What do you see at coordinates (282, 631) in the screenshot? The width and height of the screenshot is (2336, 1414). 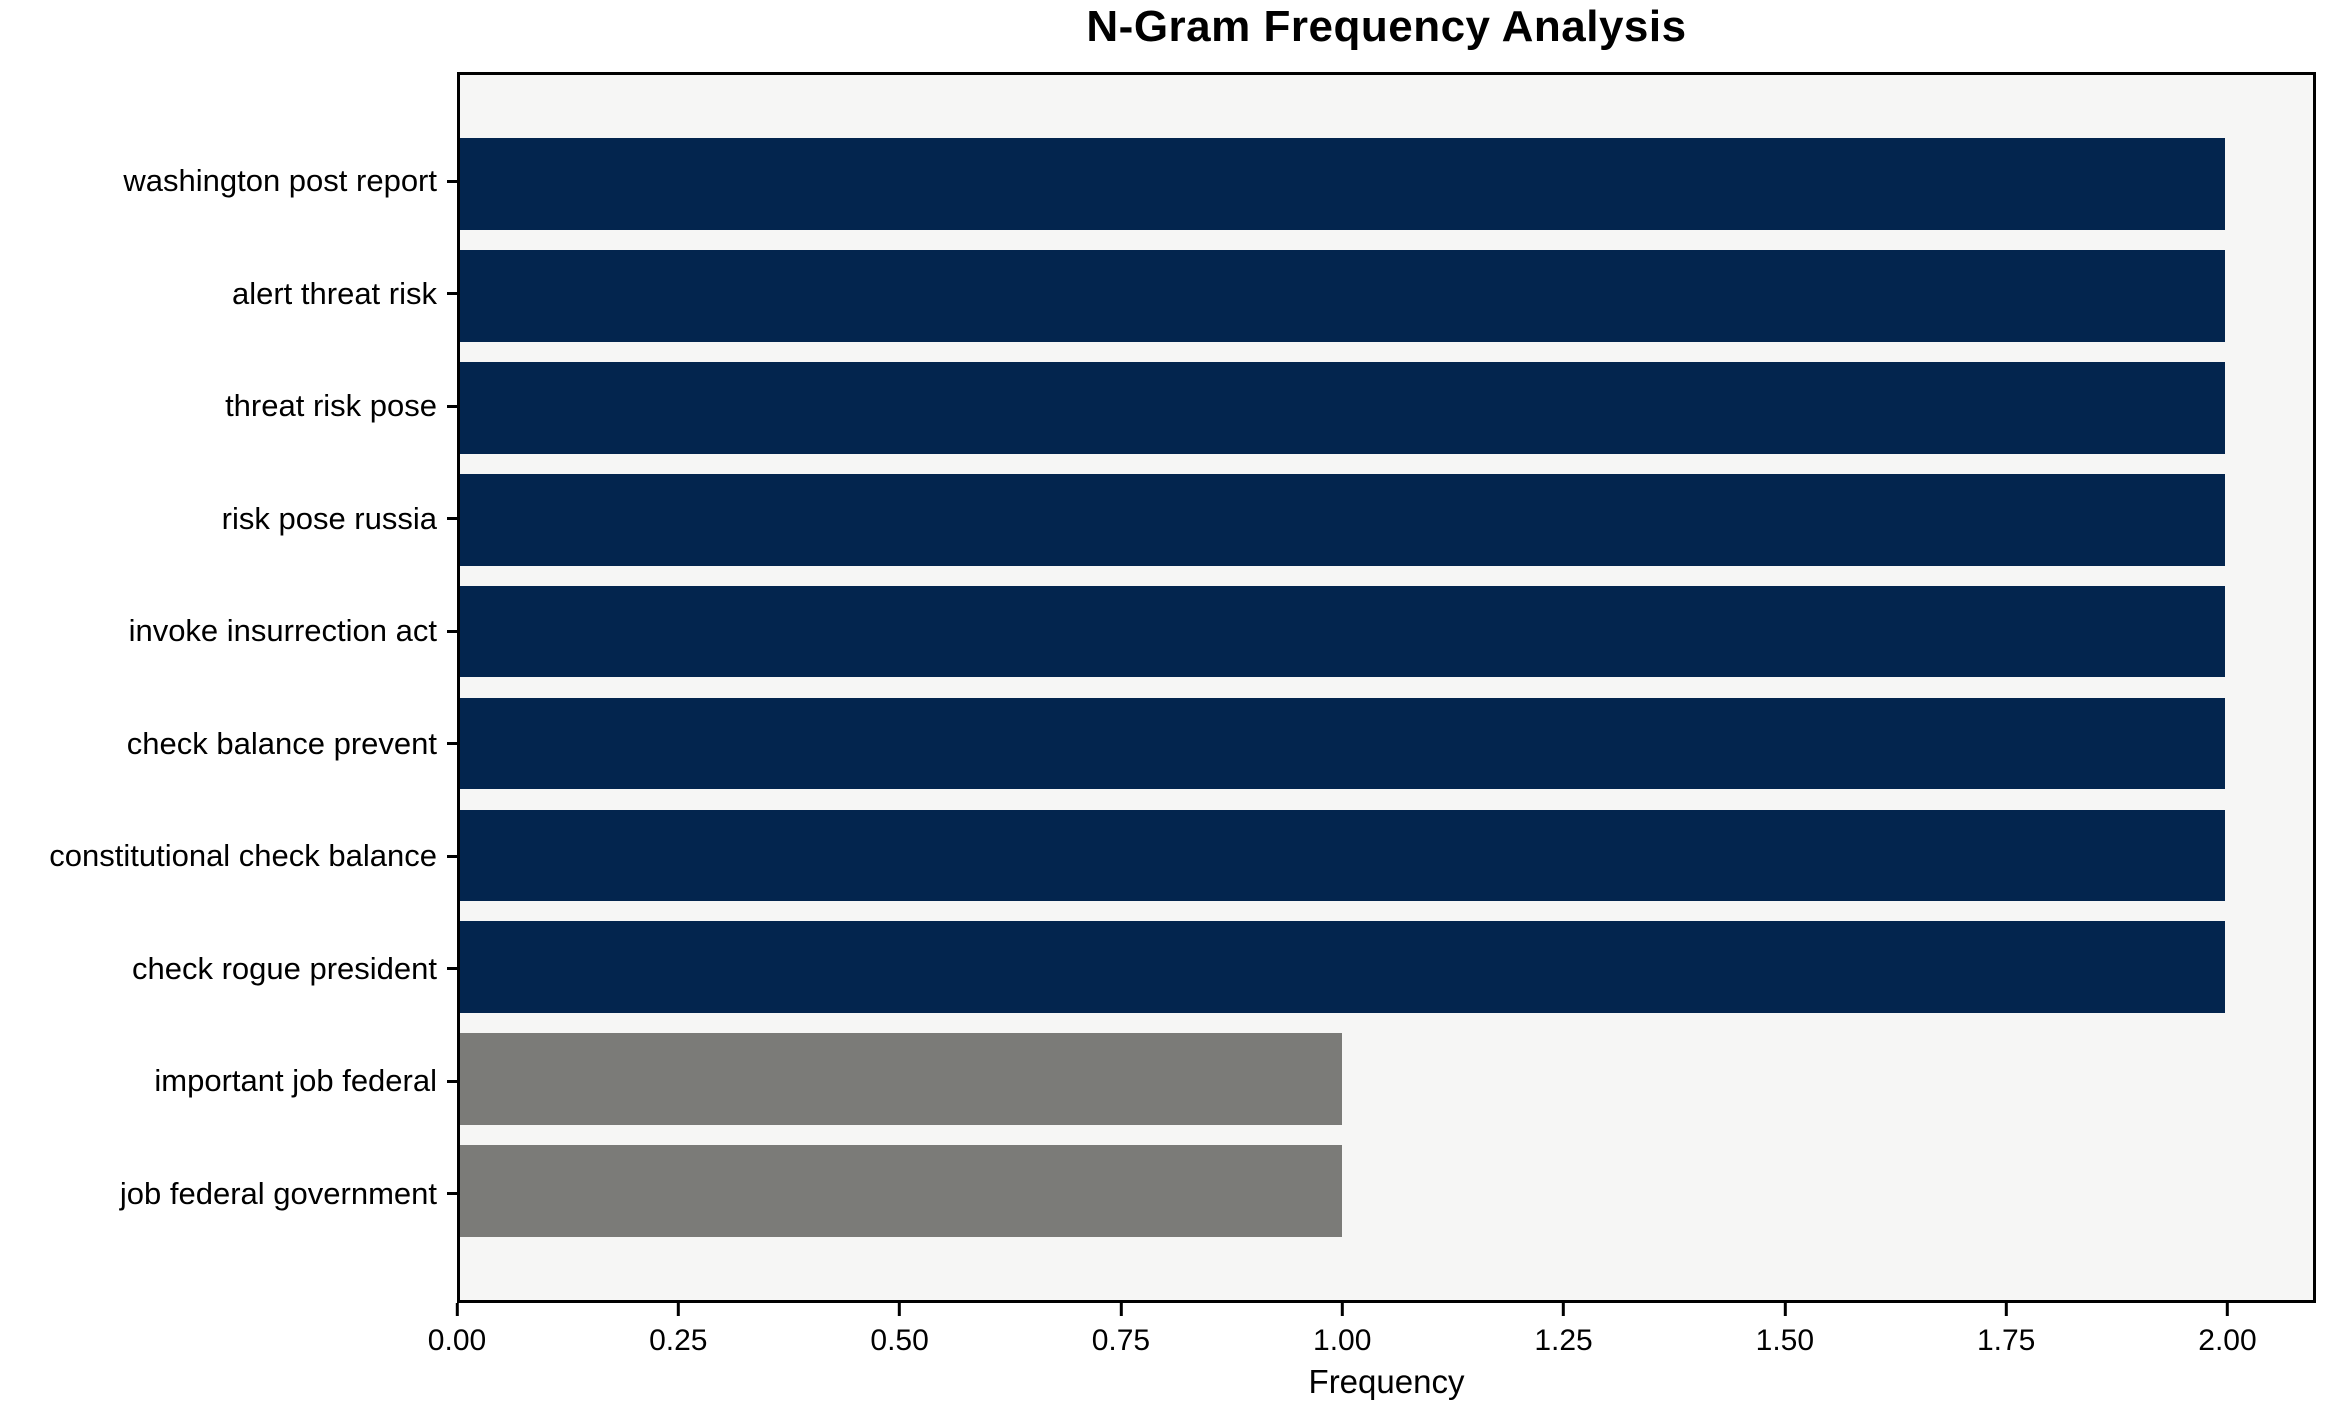 I see `y-tick-label: invoke insurrection act` at bounding box center [282, 631].